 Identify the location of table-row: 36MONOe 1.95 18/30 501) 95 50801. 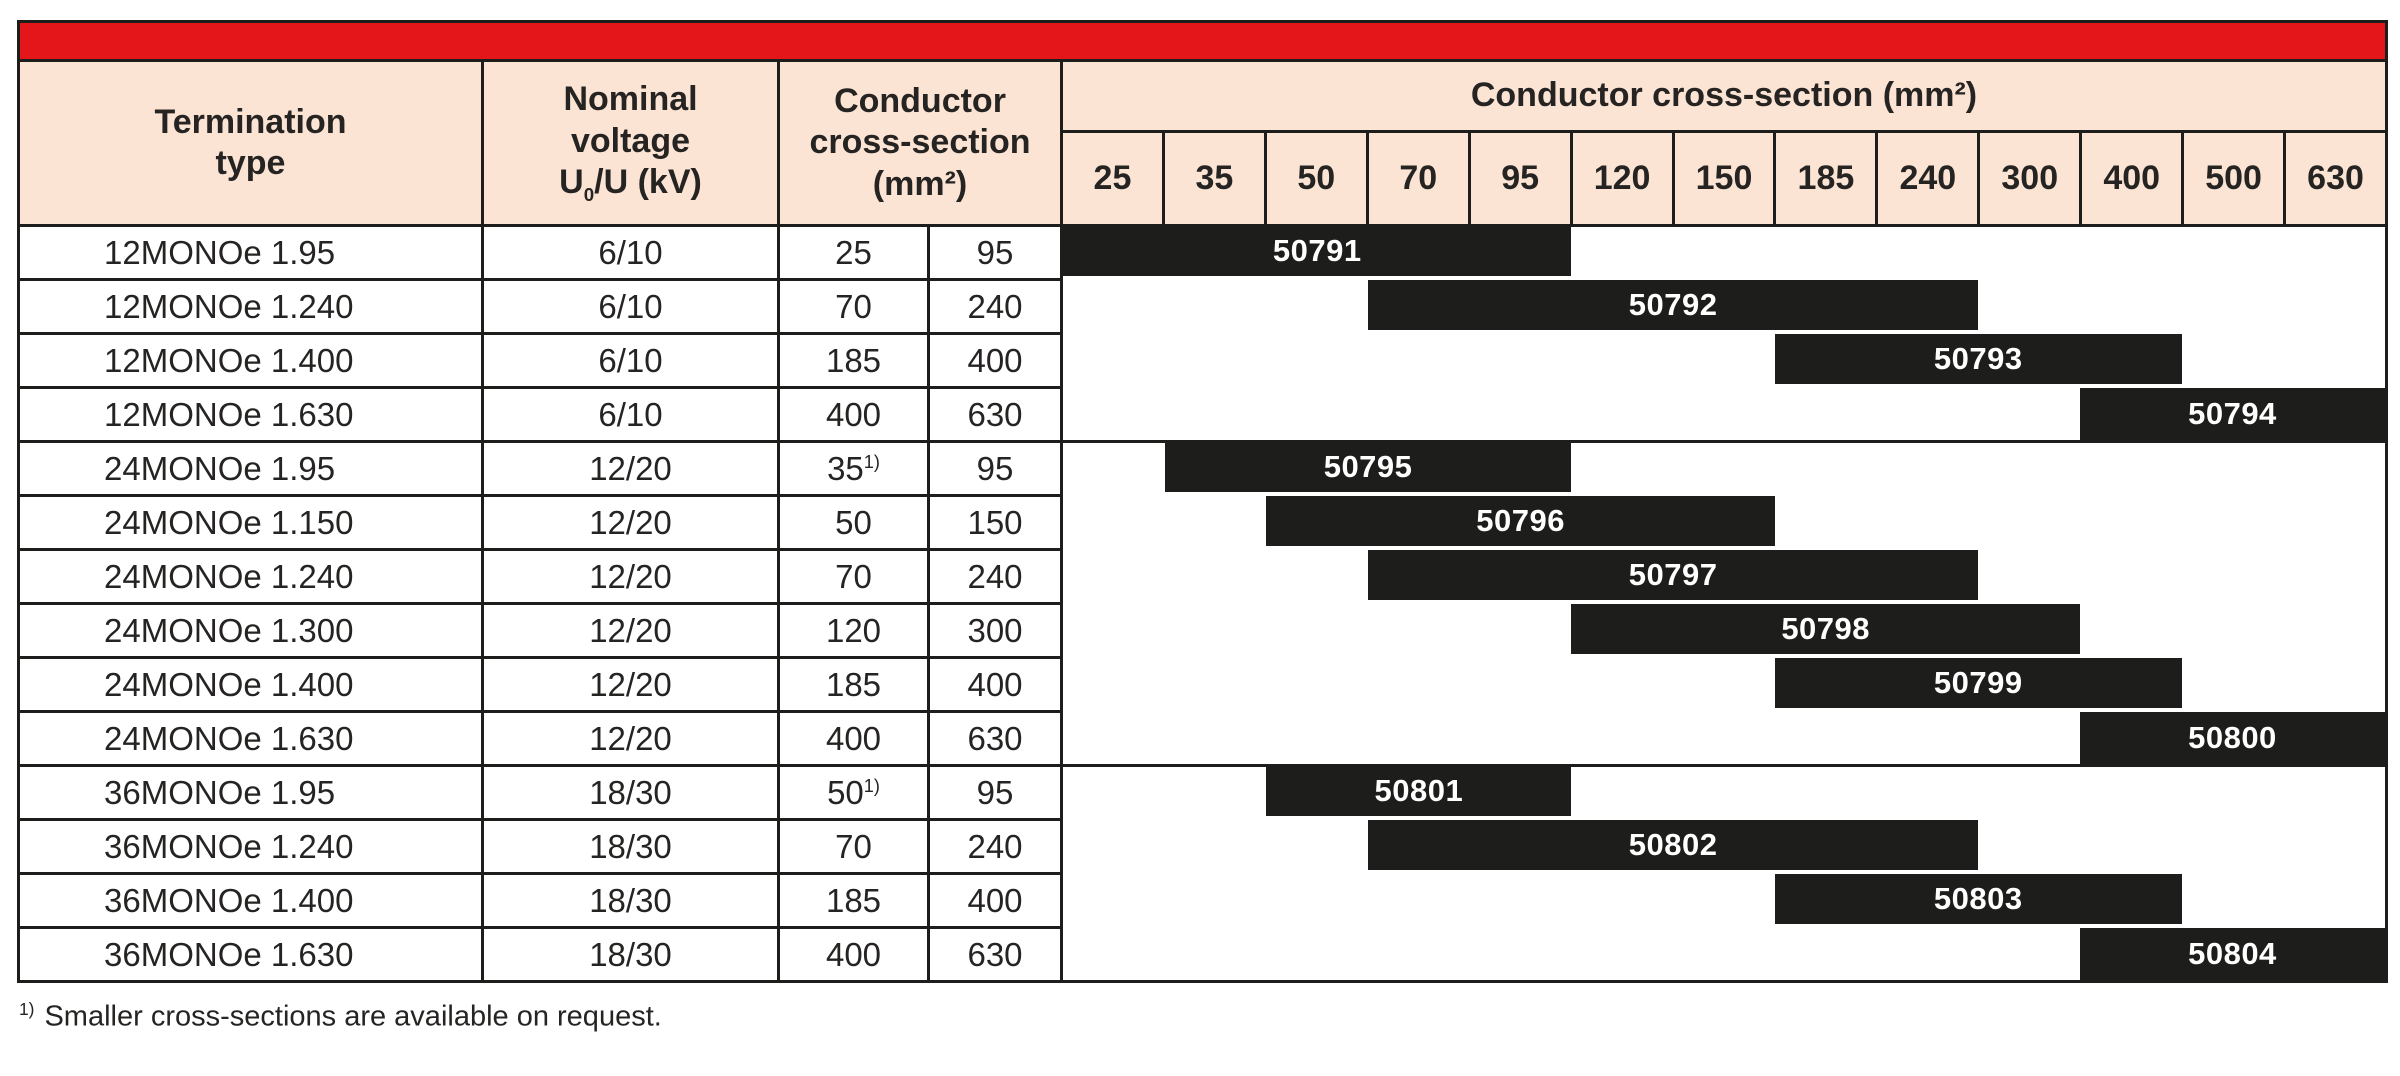
(1202, 792).